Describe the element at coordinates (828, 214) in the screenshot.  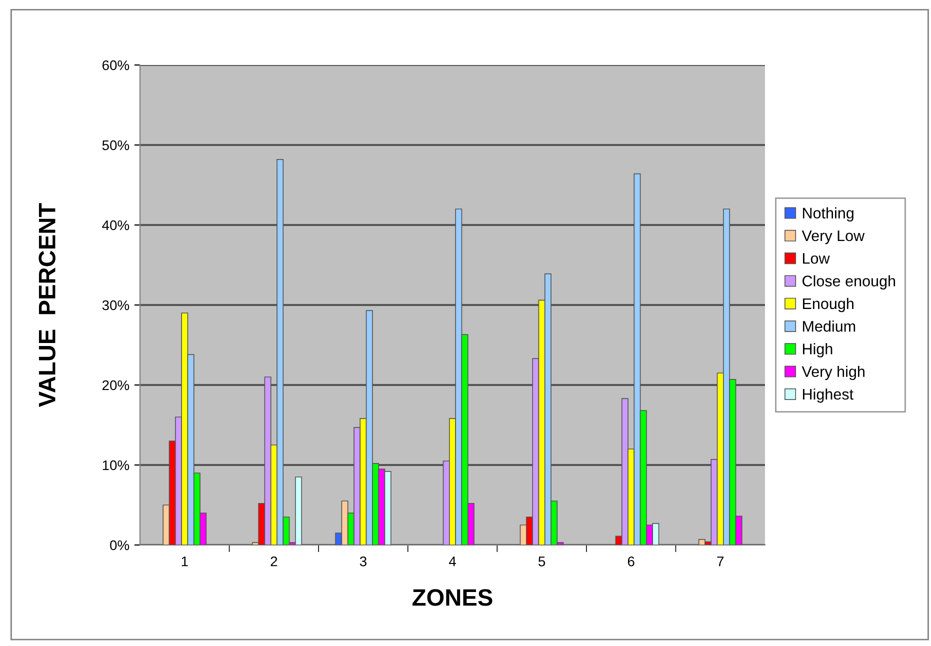
I see `legend-label: Nothing` at that location.